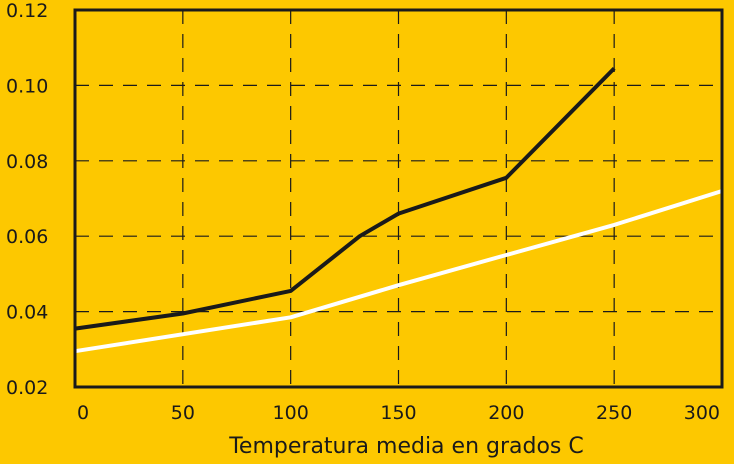  I want to click on x-tick-label: 150, so click(398, 413).